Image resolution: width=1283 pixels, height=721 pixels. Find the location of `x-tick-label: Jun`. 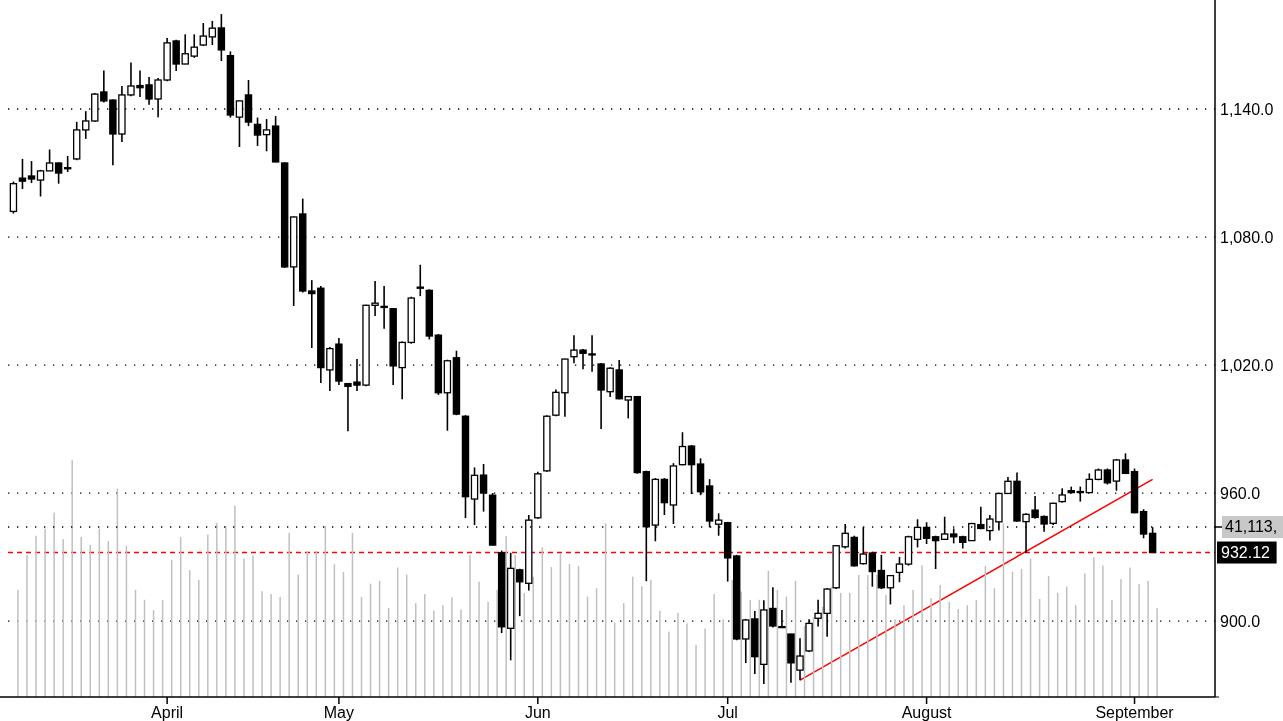

x-tick-label: Jun is located at coordinates (537, 712).